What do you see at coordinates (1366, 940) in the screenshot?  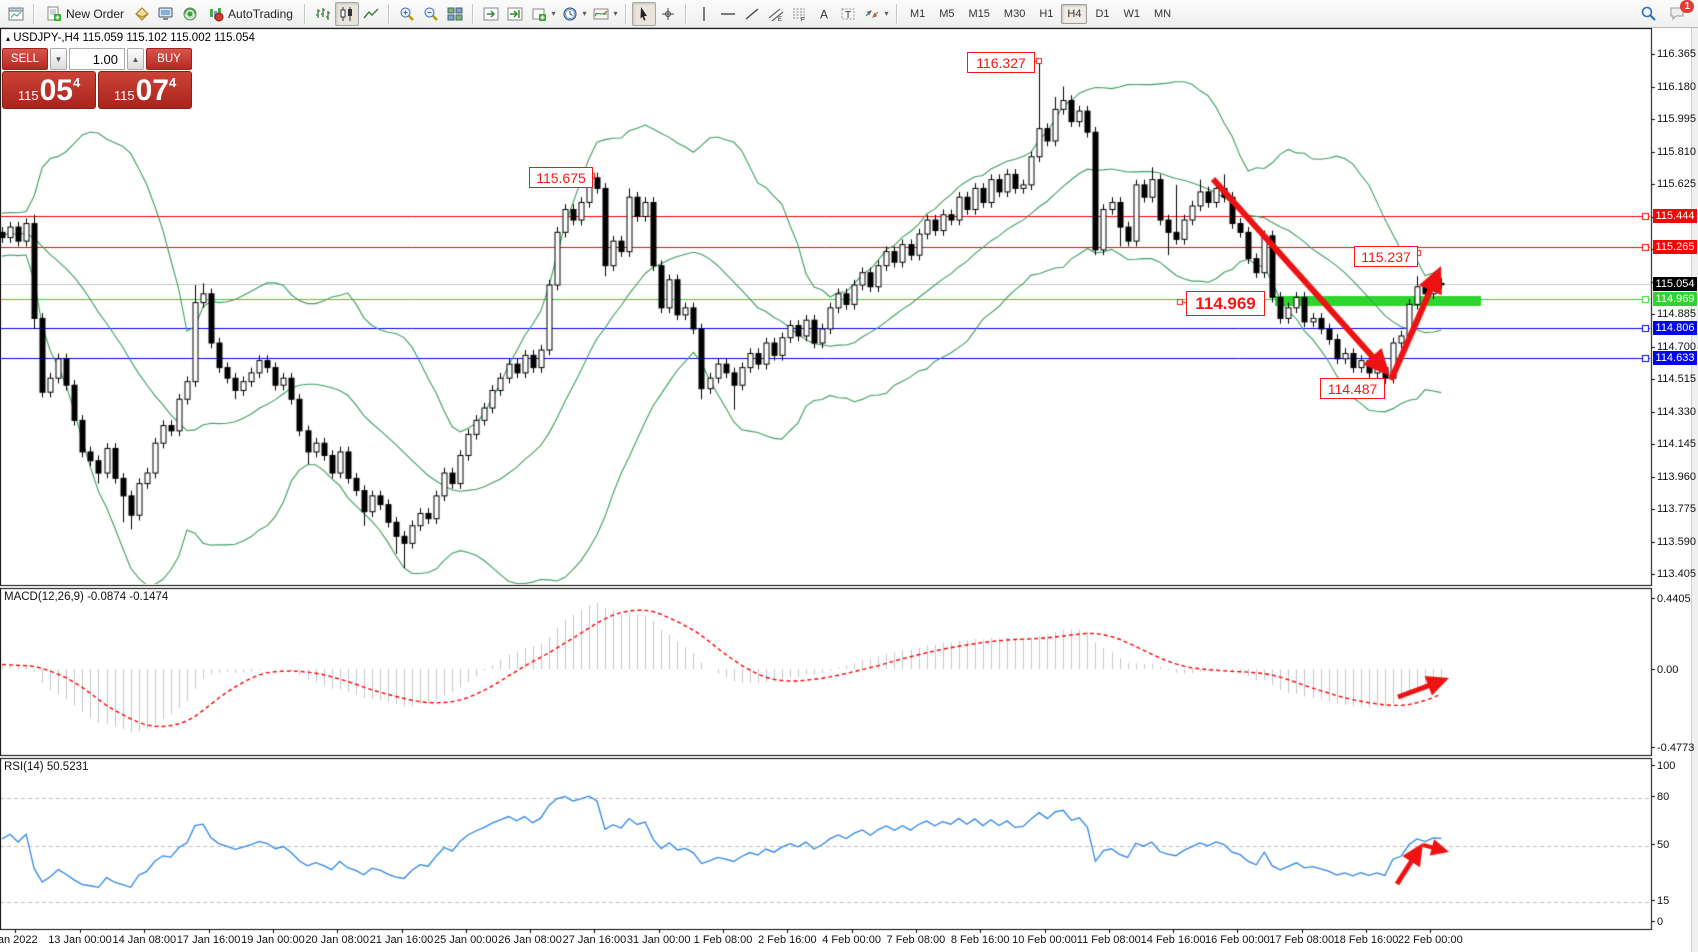 I see `time-axis-label: 18 Feb 16:00` at bounding box center [1366, 940].